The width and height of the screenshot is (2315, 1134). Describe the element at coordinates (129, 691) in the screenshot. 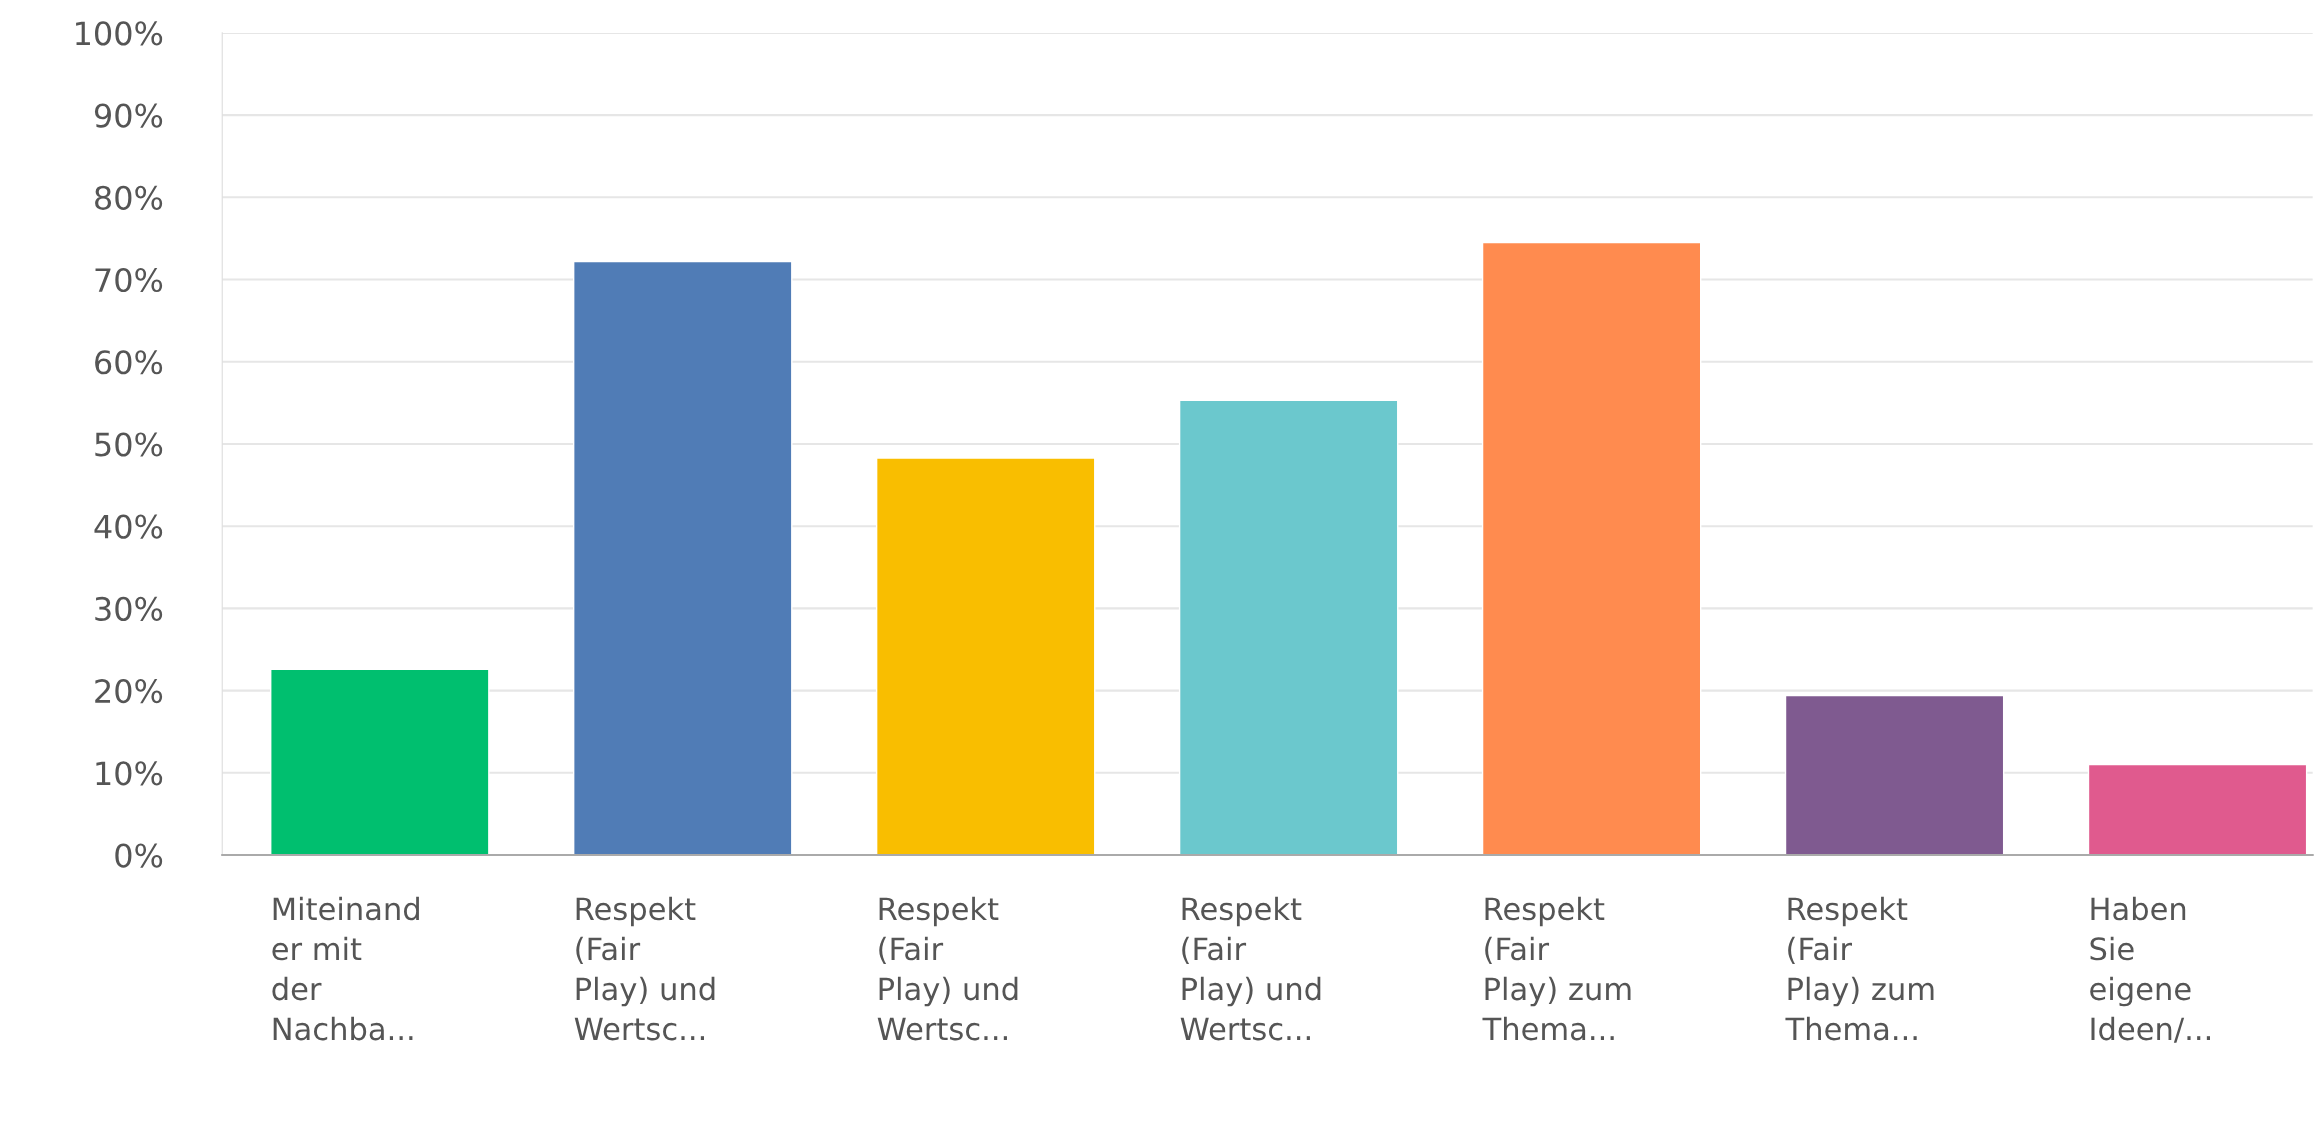

I see `y-tick-label: 20%` at that location.